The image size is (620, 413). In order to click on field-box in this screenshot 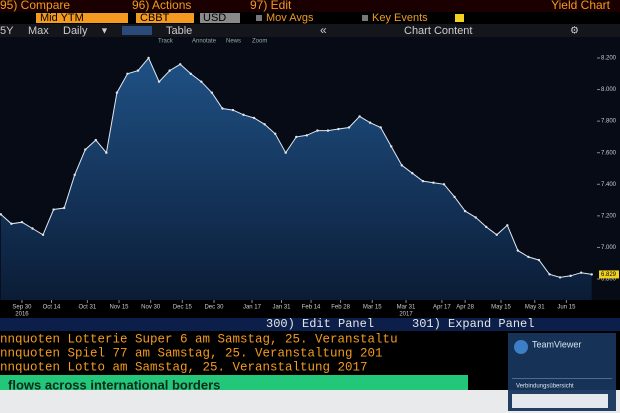, I will do `click(82, 18)`.